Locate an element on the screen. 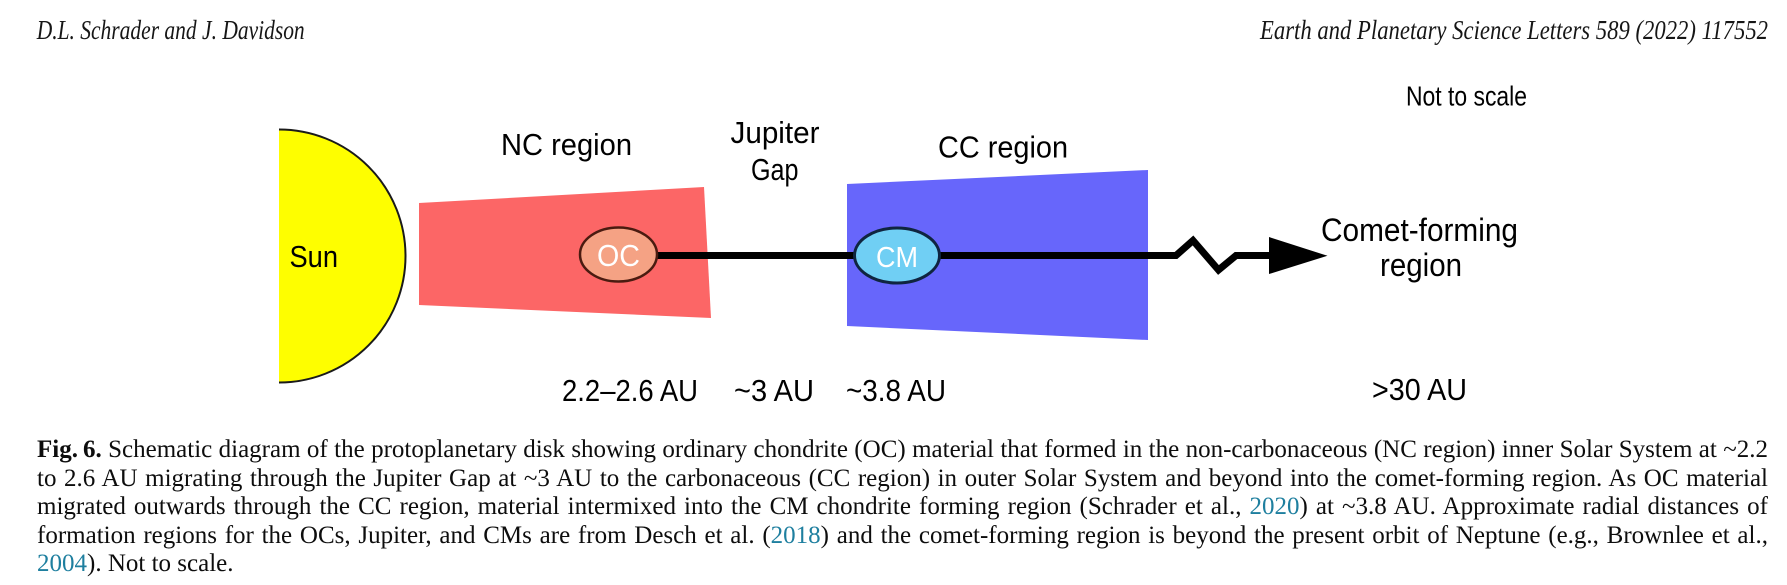 The width and height of the screenshot is (1787, 585). svg-text: ~3.8 AU is located at coordinates (896, 390).